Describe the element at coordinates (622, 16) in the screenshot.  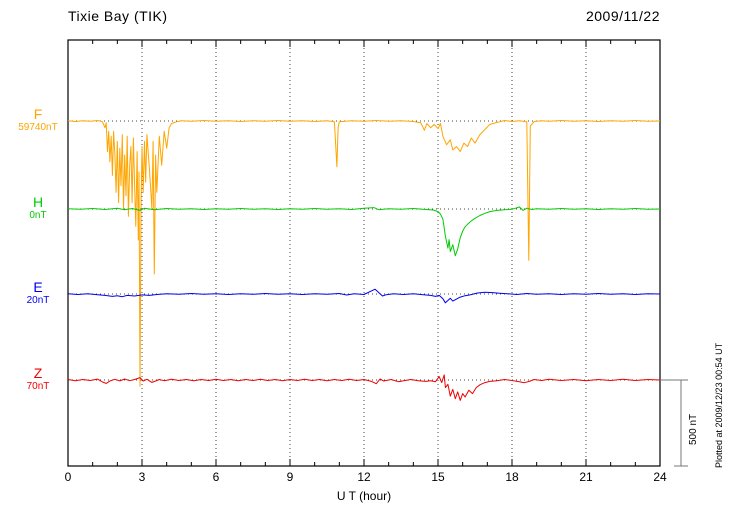
I see `date-label: 2009/11/22` at that location.